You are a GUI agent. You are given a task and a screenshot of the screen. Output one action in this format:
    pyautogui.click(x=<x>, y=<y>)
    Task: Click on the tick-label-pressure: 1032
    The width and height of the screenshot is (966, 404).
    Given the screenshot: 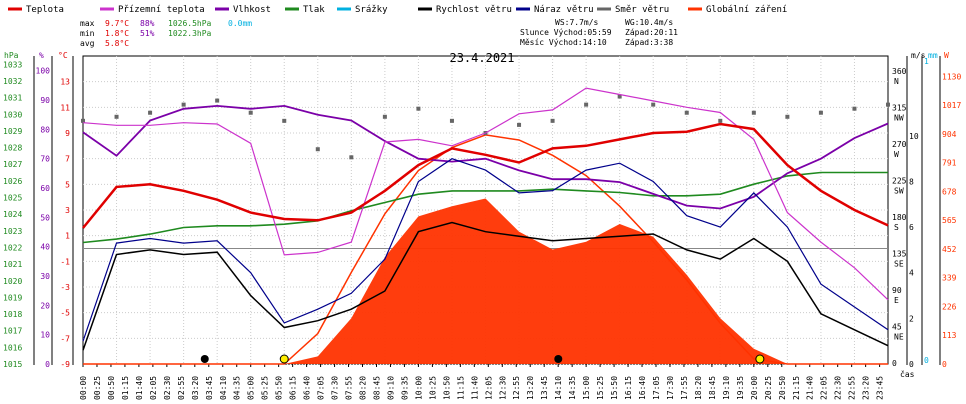 What is the action you would take?
    pyautogui.click(x=12, y=81)
    